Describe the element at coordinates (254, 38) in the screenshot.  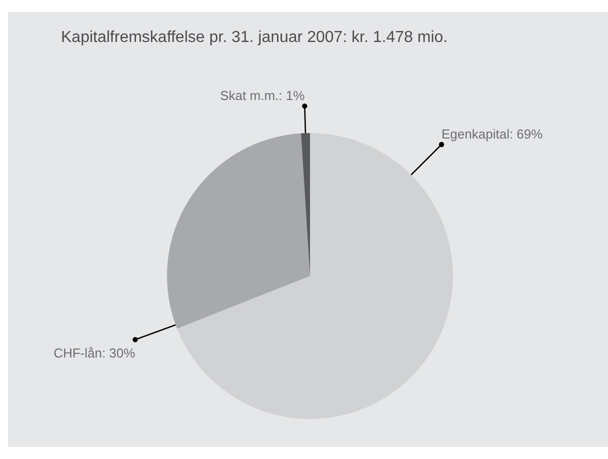
I see `chart-title: Kapitalfremskaffelse pr. 31. januar 2007: kr. 1.478 mio.` at that location.